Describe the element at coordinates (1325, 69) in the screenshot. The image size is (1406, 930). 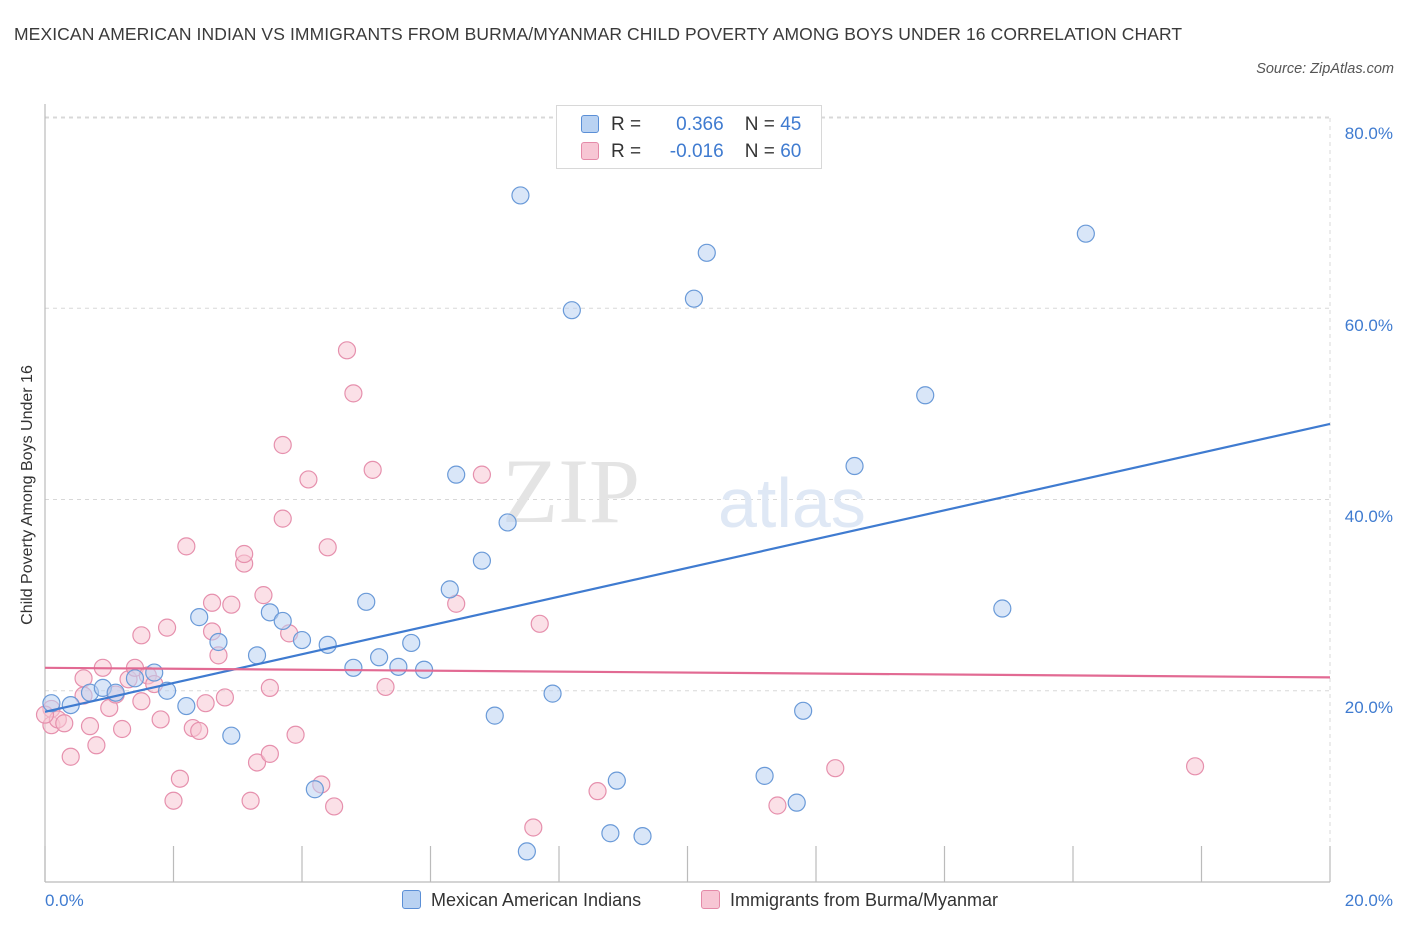
I see `source-label: Source: ZipAtlas.com` at that location.